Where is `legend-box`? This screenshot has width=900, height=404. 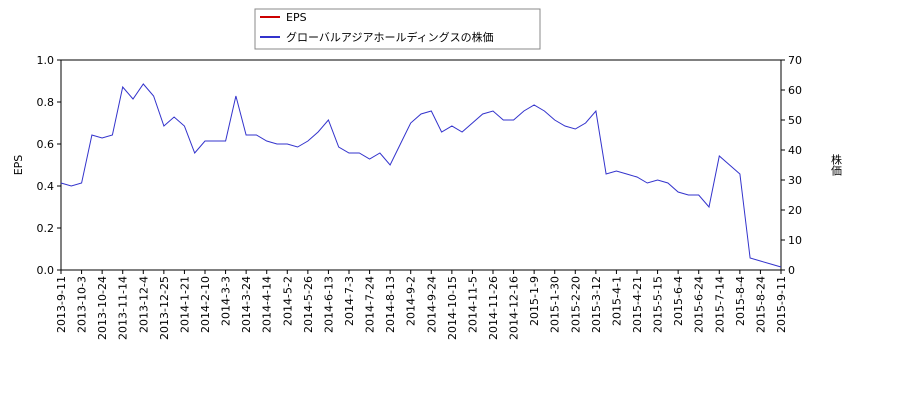 legend-box is located at coordinates (397, 29).